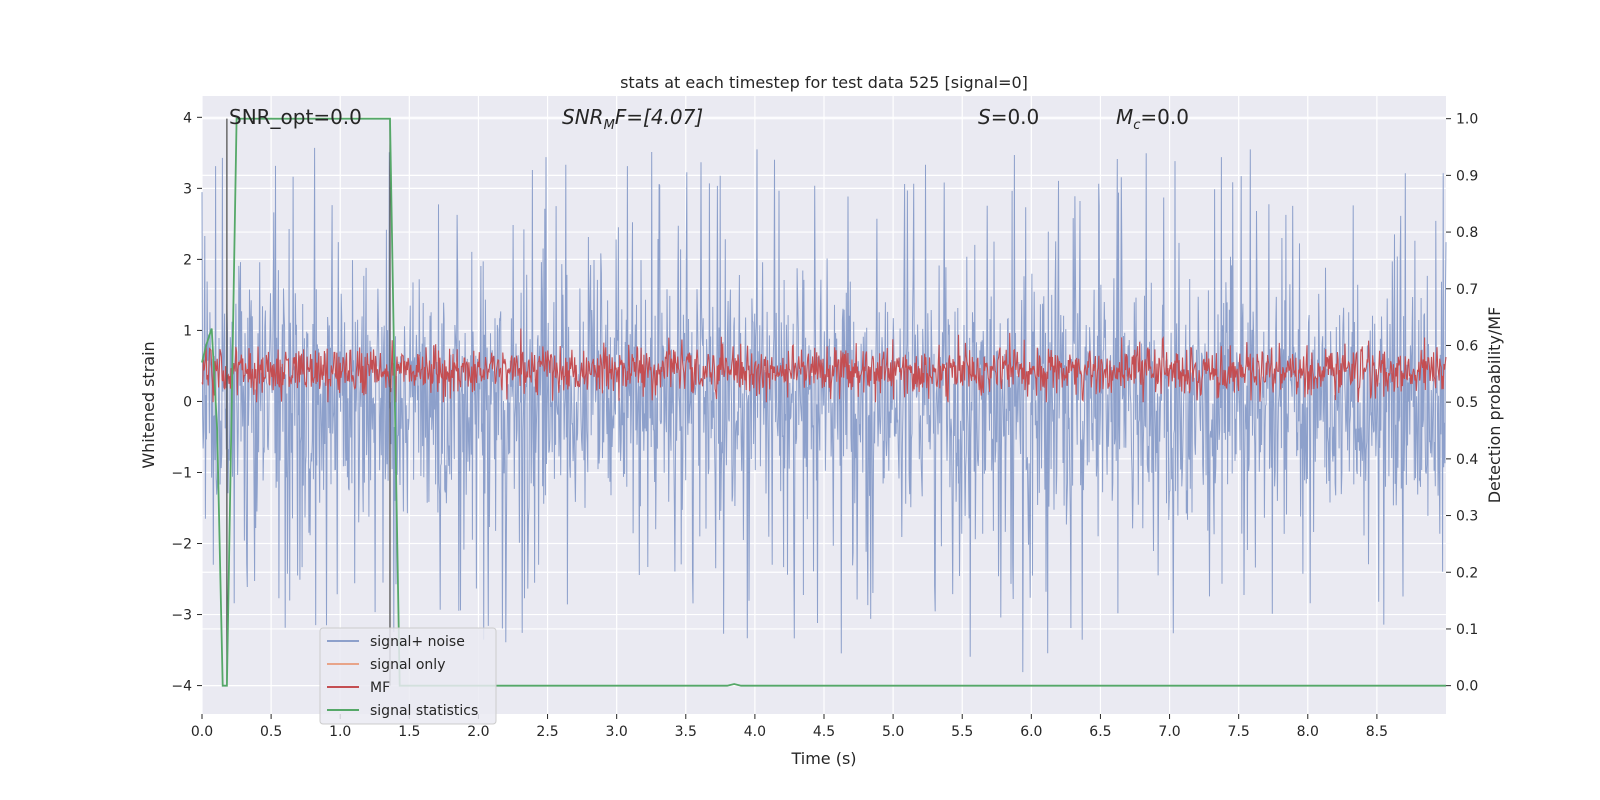 This screenshot has height=800, width=1600. What do you see at coordinates (583, 117) in the screenshot?
I see `annotation-snr-mf-symbol: SNR` at bounding box center [583, 117].